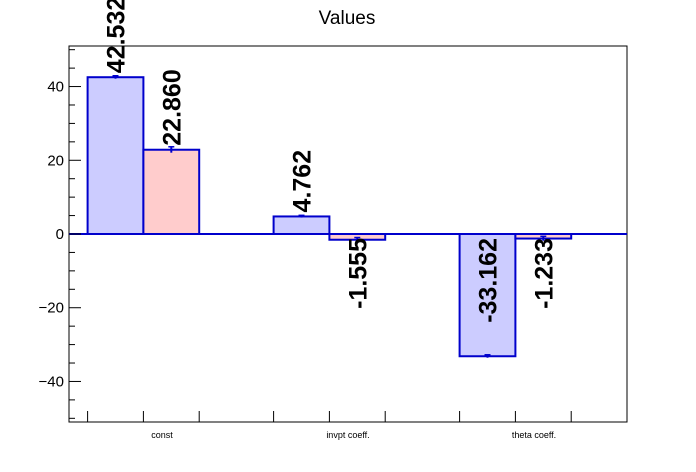 Image resolution: width=696 pixels, height=472 pixels. What do you see at coordinates (51, 381) in the screenshot?
I see `y-tick-label: −40` at bounding box center [51, 381].